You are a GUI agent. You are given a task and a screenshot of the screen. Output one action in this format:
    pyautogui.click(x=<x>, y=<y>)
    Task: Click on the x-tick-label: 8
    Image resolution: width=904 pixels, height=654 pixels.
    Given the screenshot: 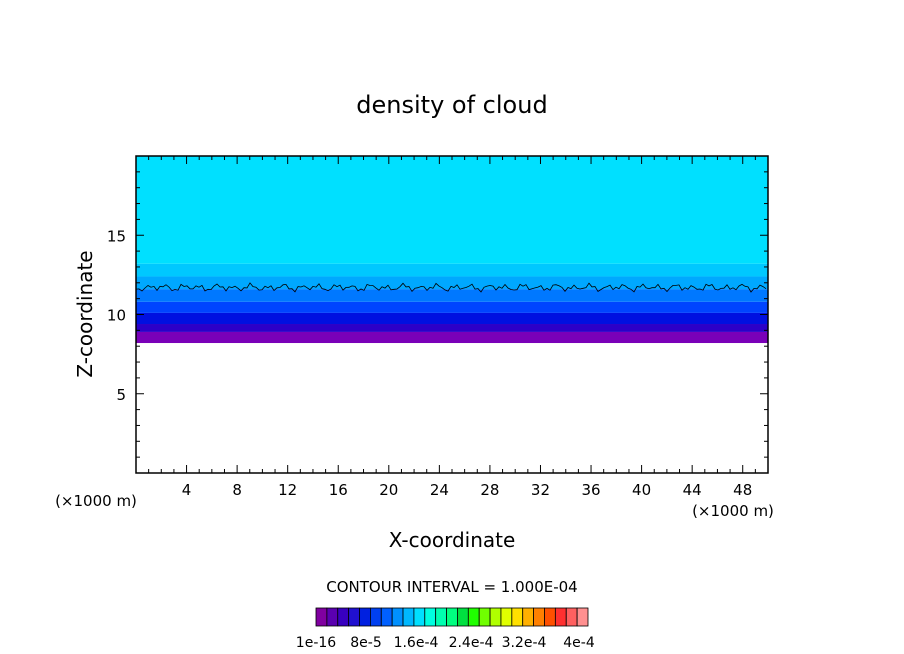 What is the action you would take?
    pyautogui.click(x=237, y=490)
    